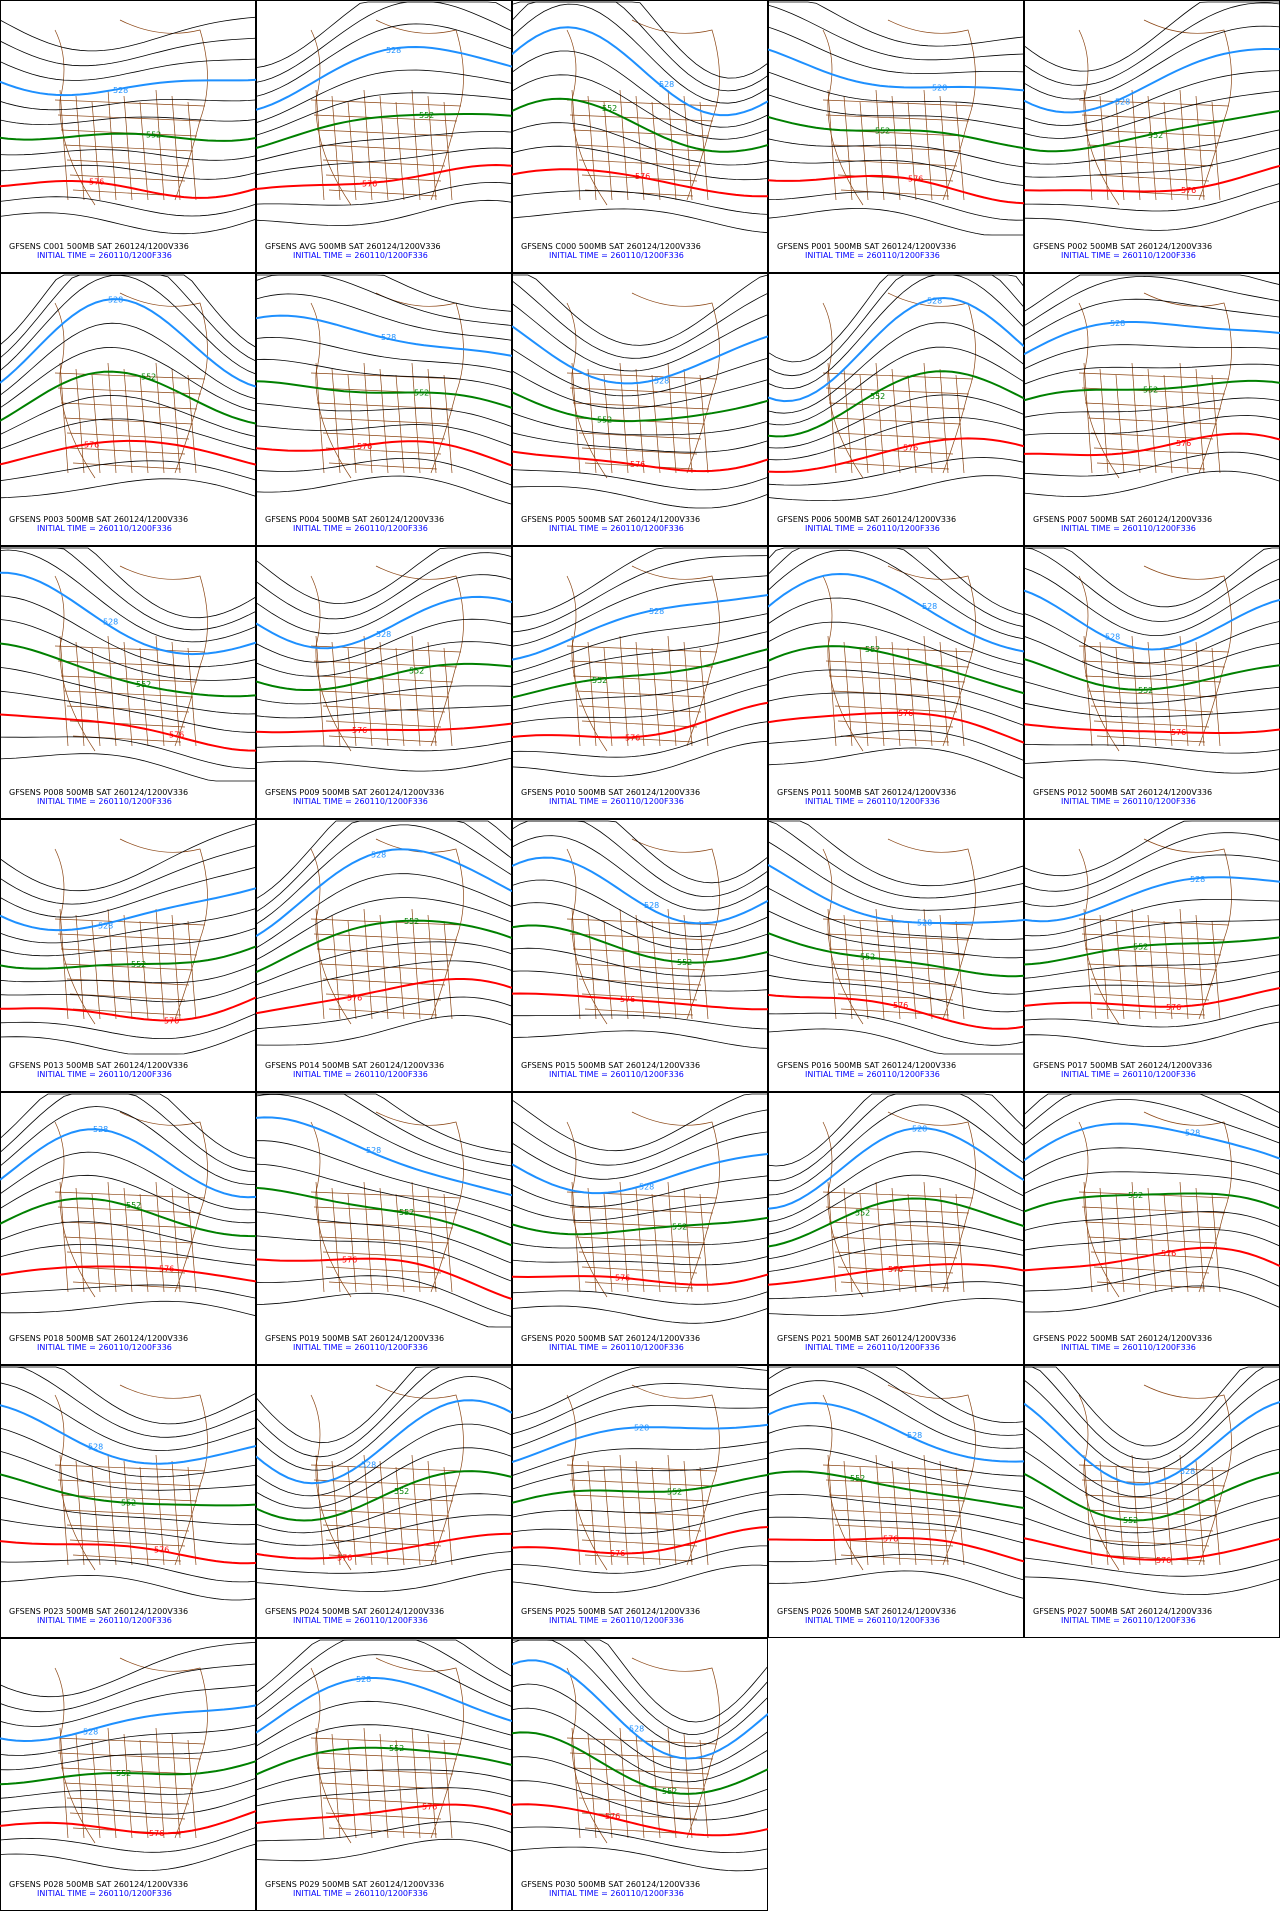  I want to click on contour-label: 552, so click(1145, 690).